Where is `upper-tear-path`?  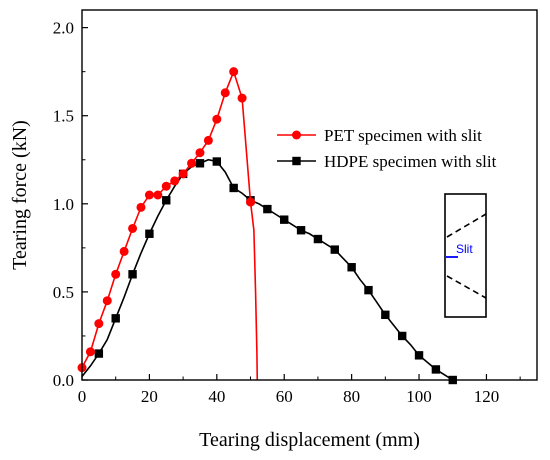
upper-tear-path is located at coordinates (466, 225).